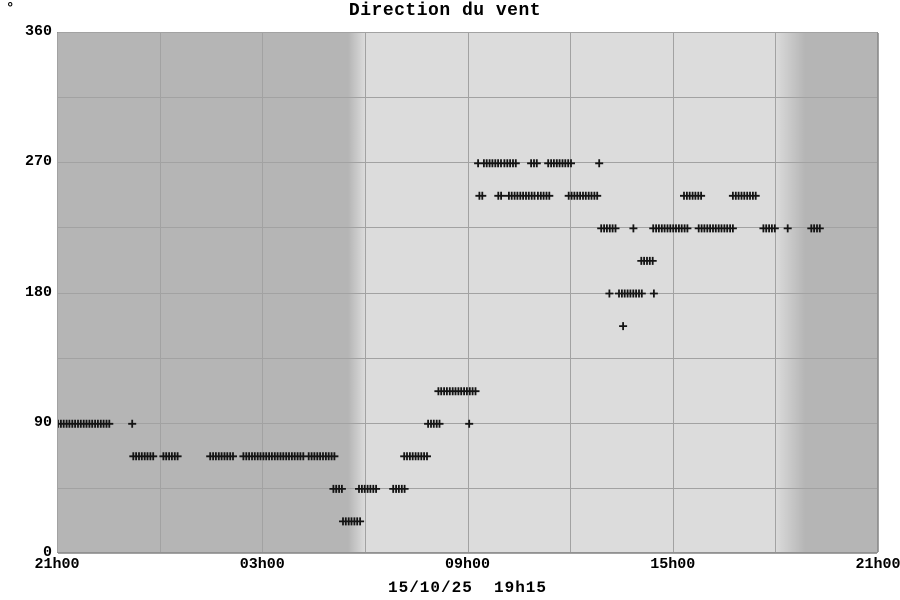 This screenshot has width=900, height=600. What do you see at coordinates (262, 564) in the screenshot?
I see `x-tick-label: 03h00` at bounding box center [262, 564].